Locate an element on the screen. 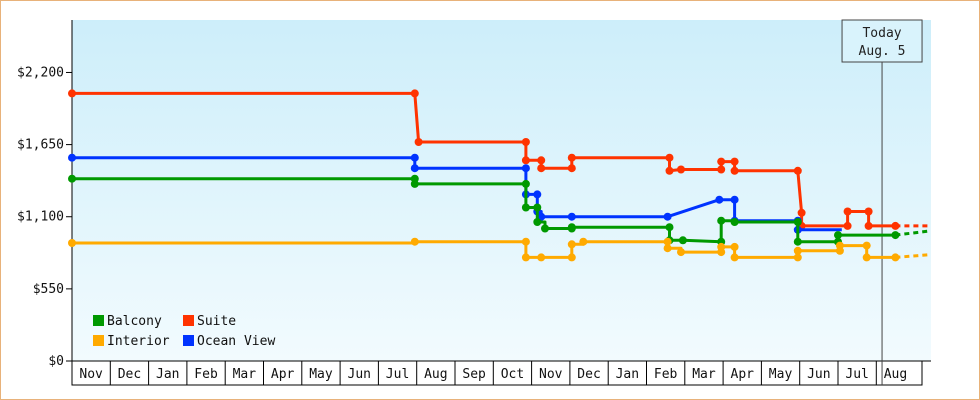 The width and height of the screenshot is (980, 400). y-tick-label: $0 is located at coordinates (56, 361).